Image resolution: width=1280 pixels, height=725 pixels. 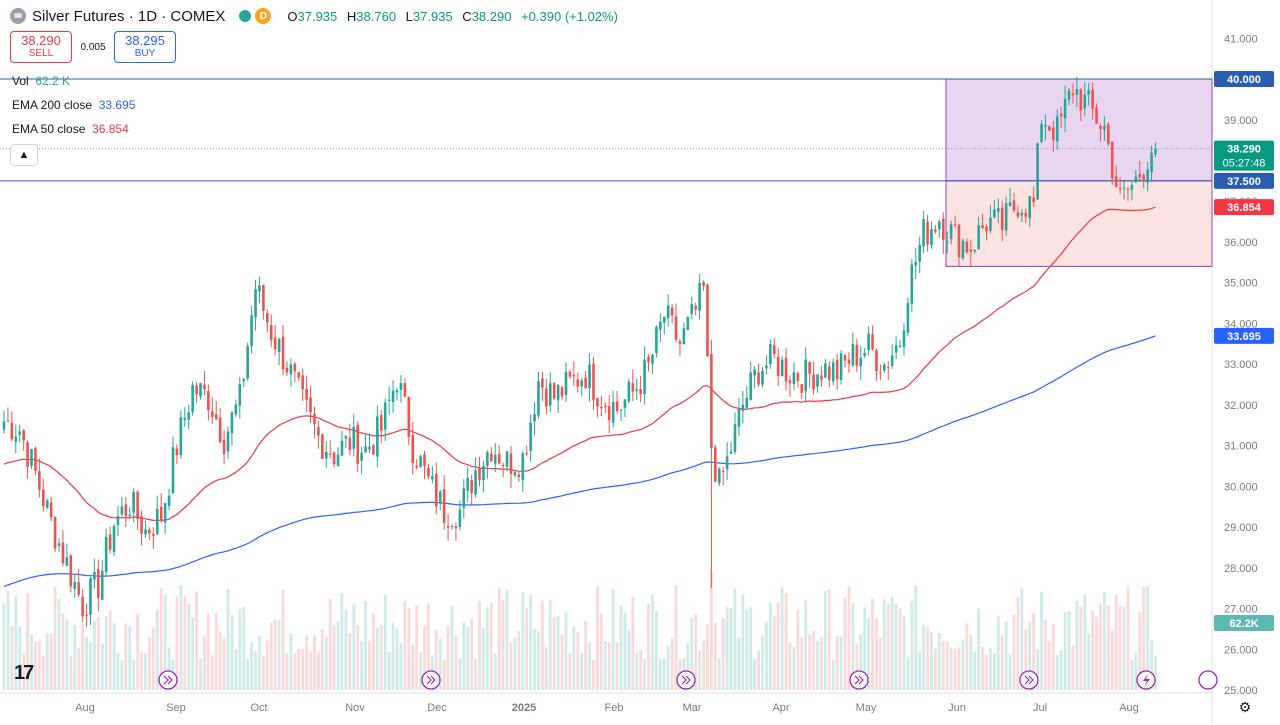 What do you see at coordinates (74, 105) in the screenshot?
I see `legend-ema200: EMA 200 close 33.695` at bounding box center [74, 105].